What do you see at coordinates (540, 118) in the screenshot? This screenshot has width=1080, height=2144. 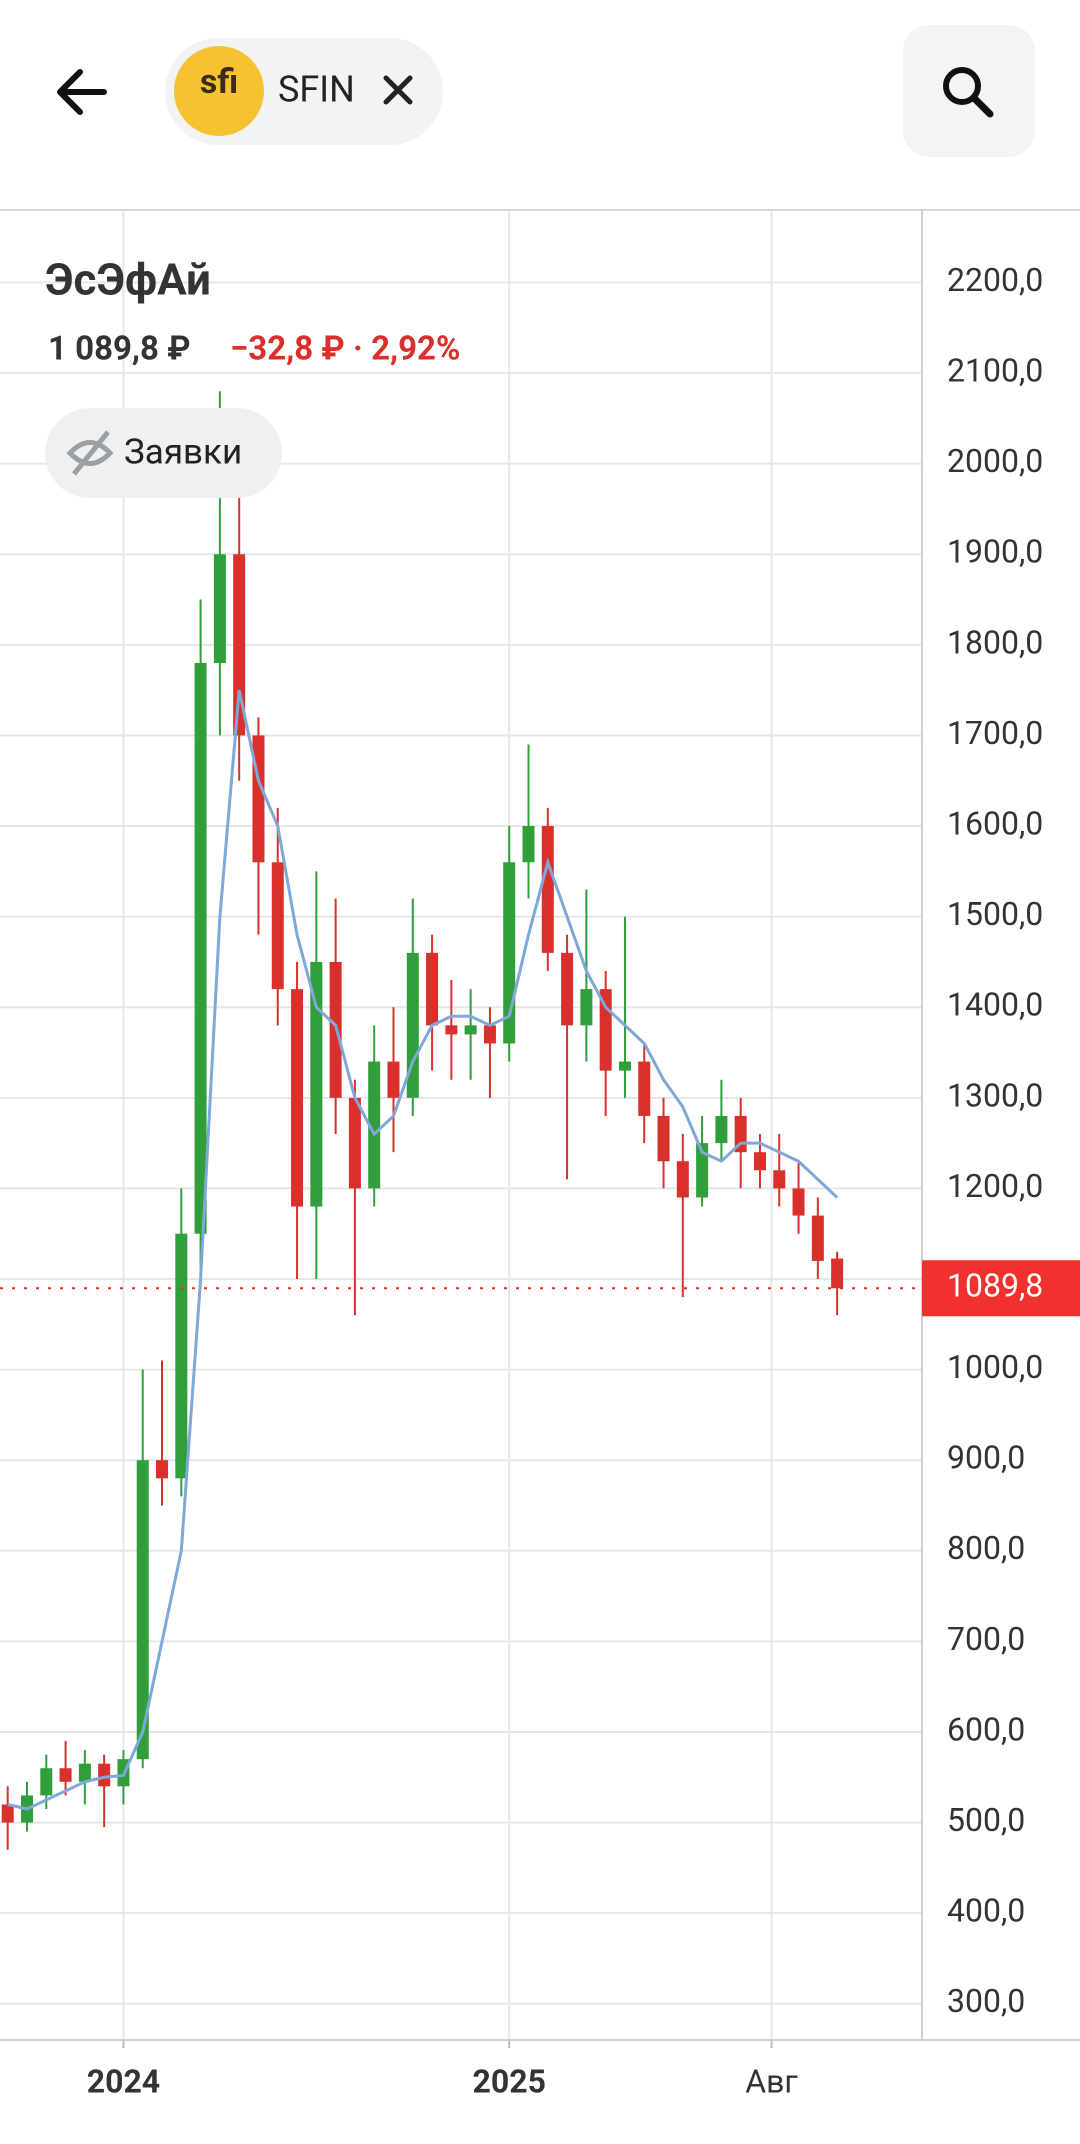 I see `header: sfi SFIN` at bounding box center [540, 118].